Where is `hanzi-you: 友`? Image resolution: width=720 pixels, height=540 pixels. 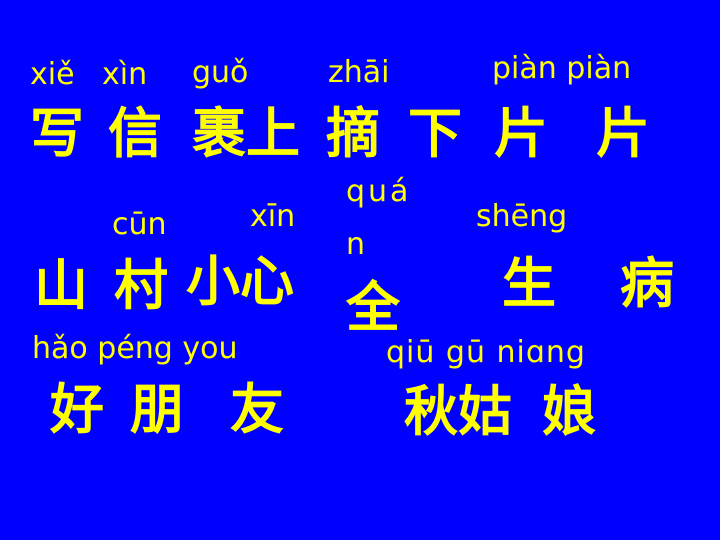 hanzi-you: 友 is located at coordinates (257, 409).